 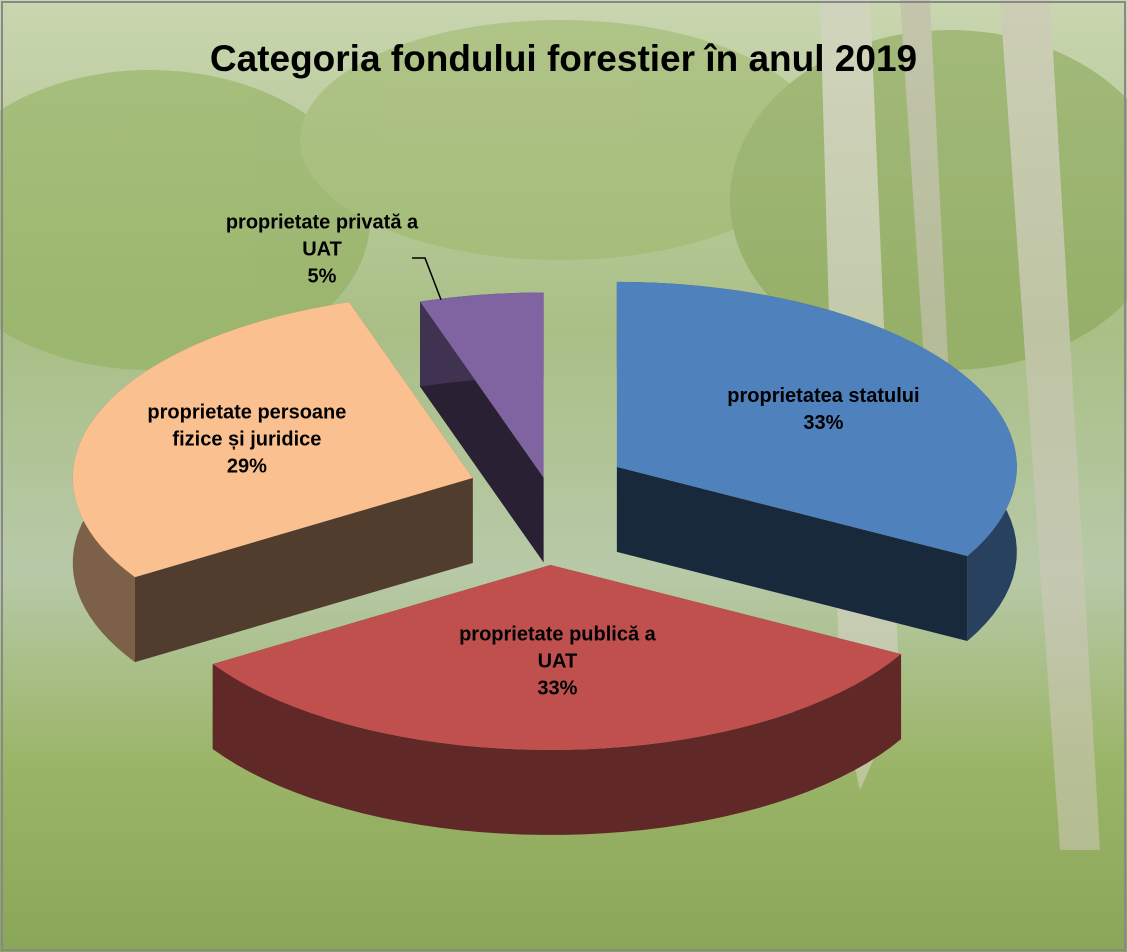 I want to click on slice-wall, so click(x=557, y=744).